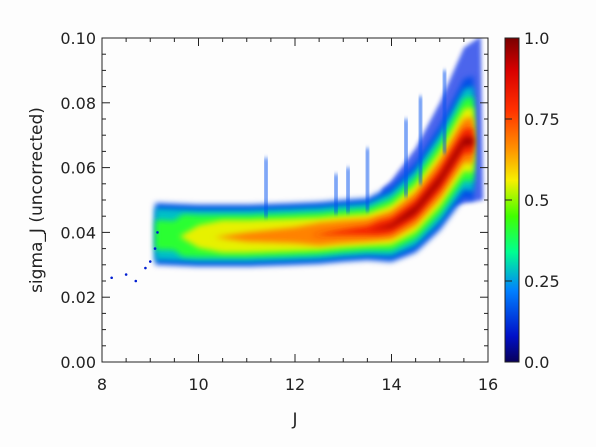 This screenshot has height=447, width=596. I want to click on y-tick-label: 0.06, so click(78, 168).